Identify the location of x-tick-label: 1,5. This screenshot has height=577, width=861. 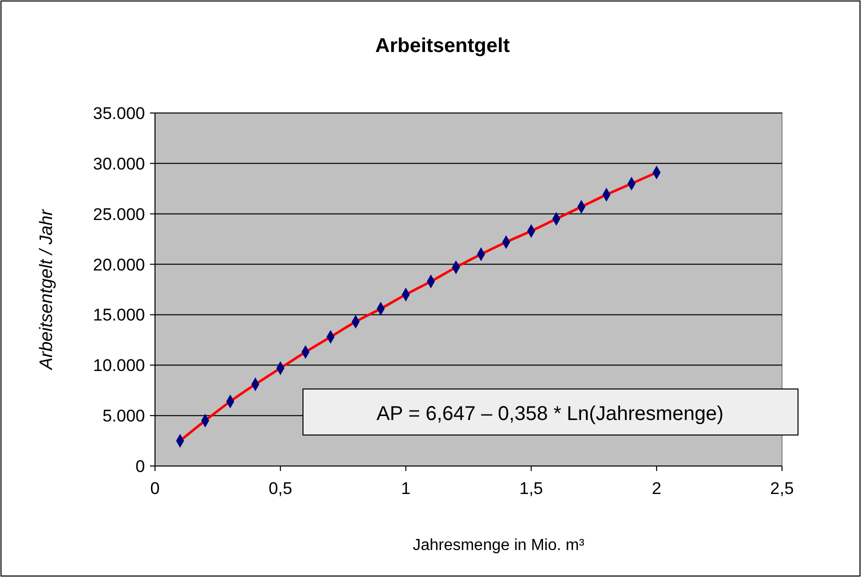
(531, 488).